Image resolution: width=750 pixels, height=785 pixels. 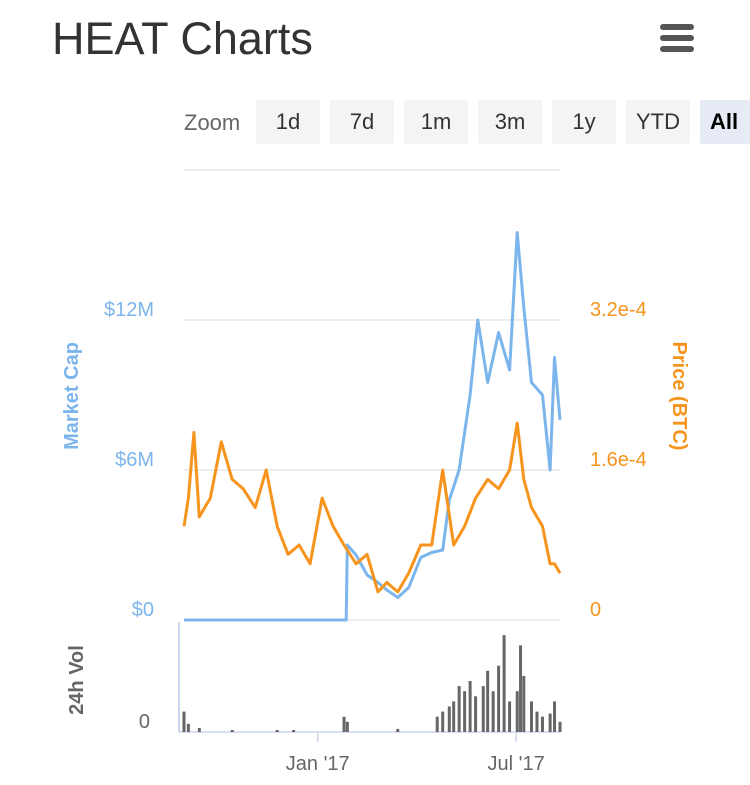 I want to click on y-axis-left-tick-0: $0, so click(x=143, y=610).